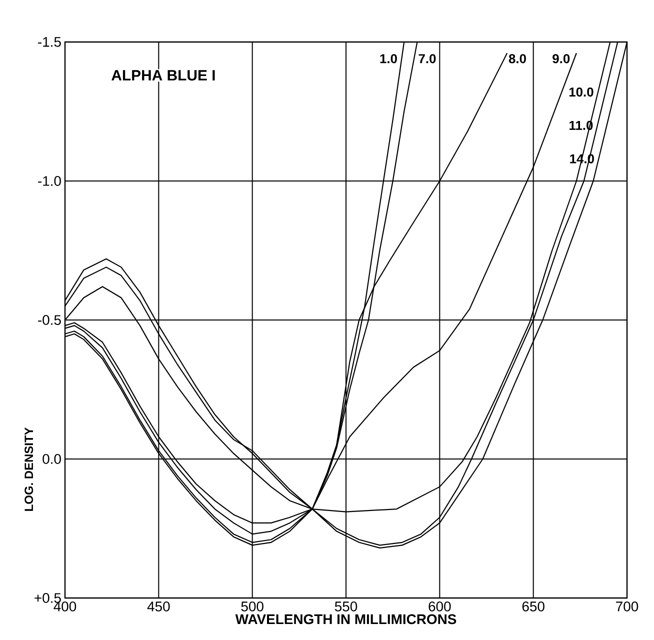 This screenshot has width=654, height=640. I want to click on series-label: 10.0, so click(581, 92).